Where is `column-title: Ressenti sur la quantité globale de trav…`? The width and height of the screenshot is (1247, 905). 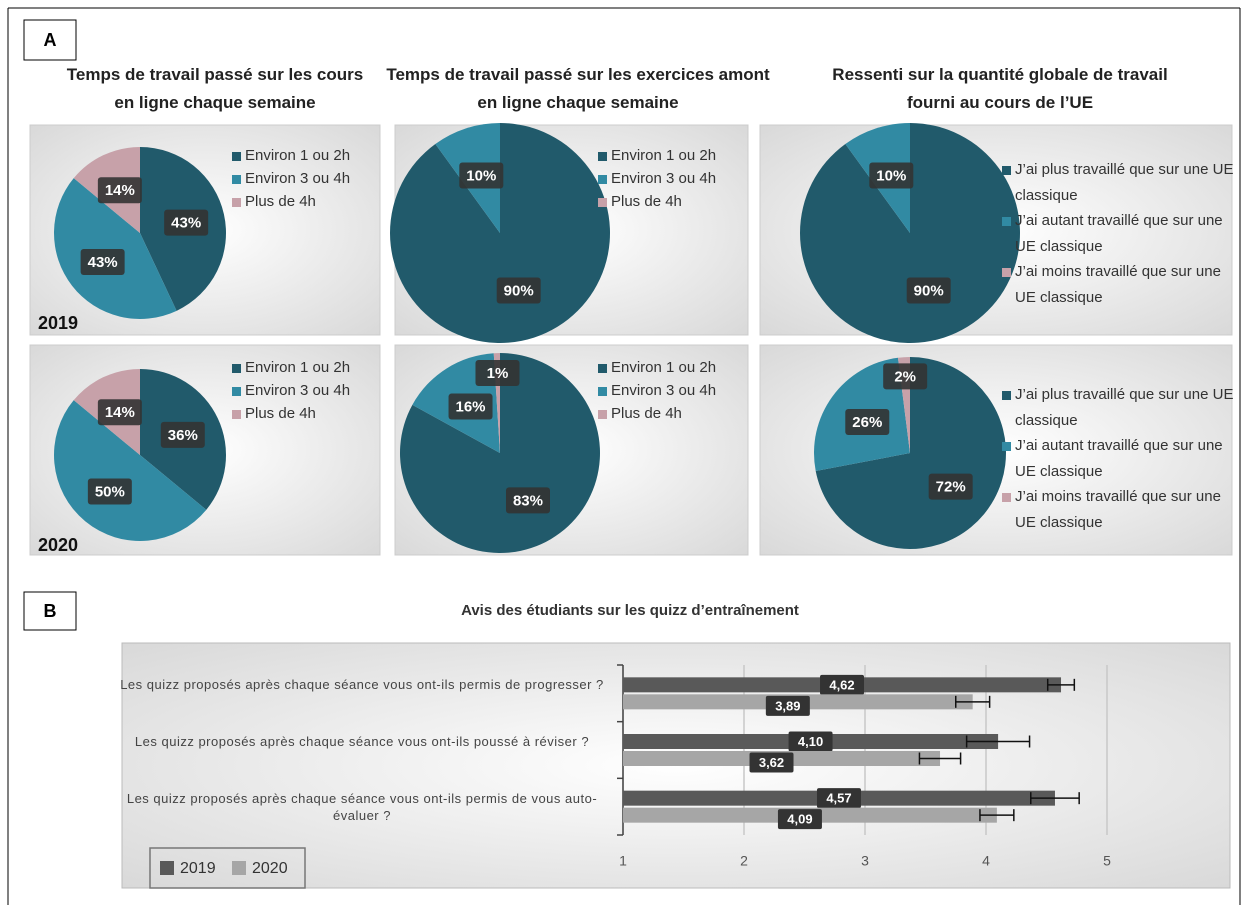 column-title: Ressenti sur la quantité globale de trav… is located at coordinates (1000, 88).